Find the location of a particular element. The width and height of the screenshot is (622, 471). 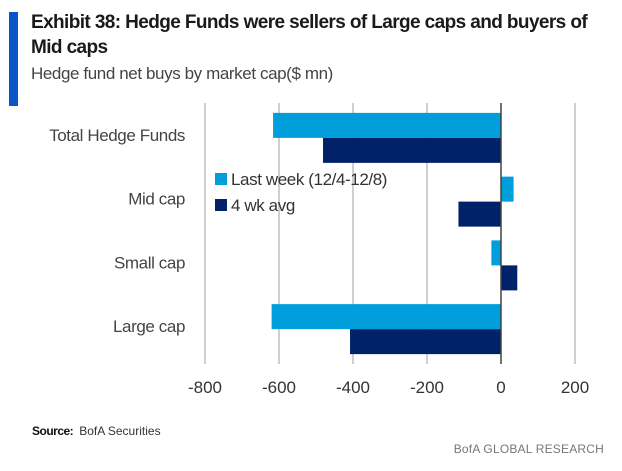

x-tick-label: -400 is located at coordinates (353, 387).